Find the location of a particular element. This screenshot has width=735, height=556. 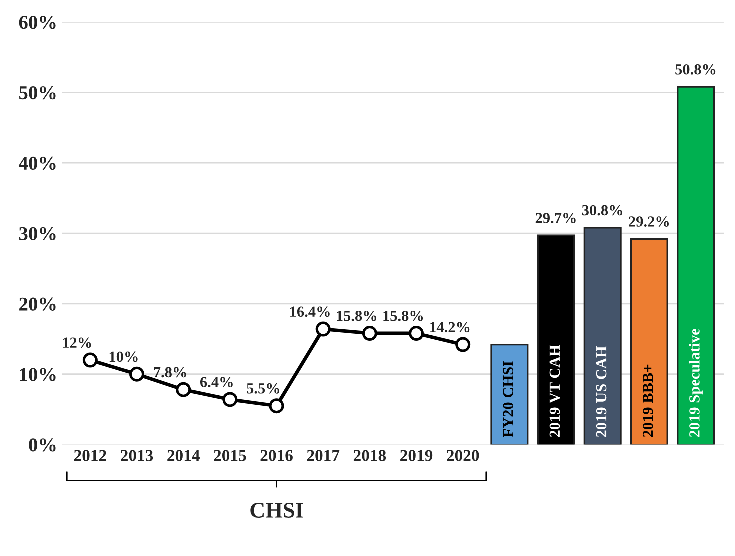

x-tick-label: FY20 CHSI is located at coordinates (508, 399).